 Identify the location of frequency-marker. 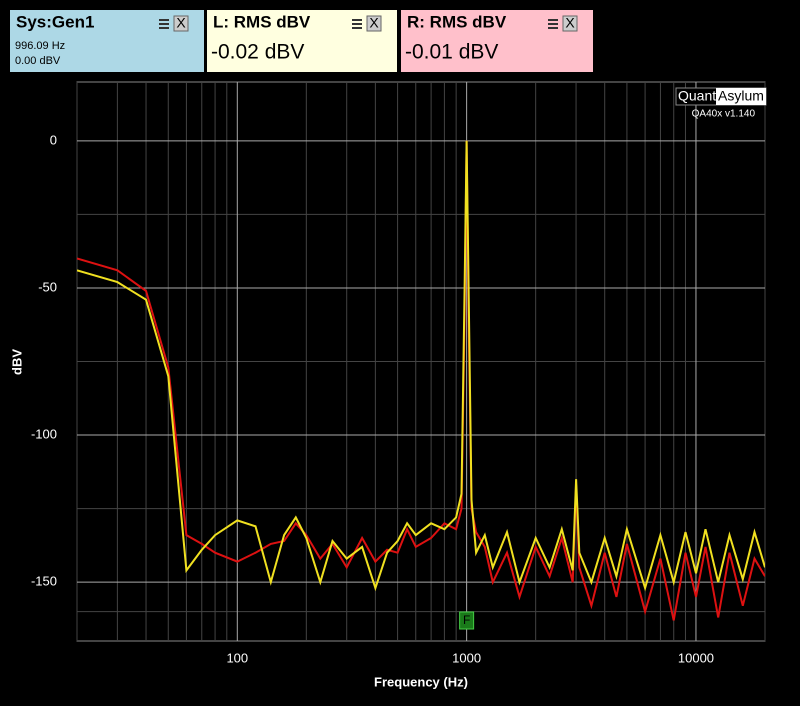
(467, 620).